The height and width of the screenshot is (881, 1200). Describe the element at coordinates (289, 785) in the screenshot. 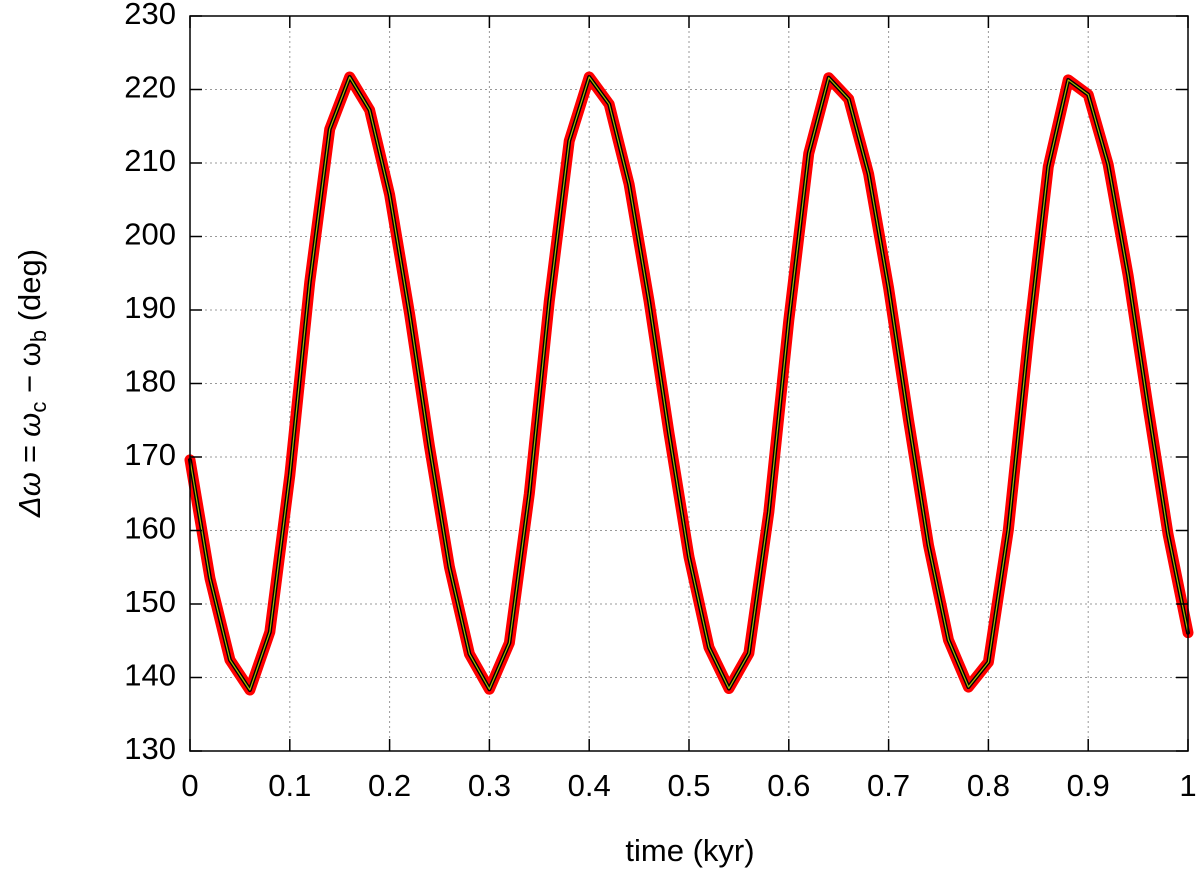

I see `x-tick-label: 0.1` at that location.